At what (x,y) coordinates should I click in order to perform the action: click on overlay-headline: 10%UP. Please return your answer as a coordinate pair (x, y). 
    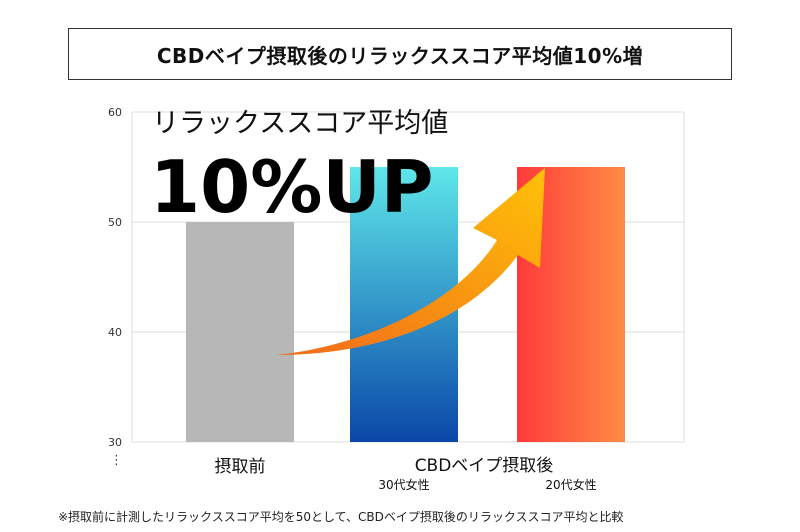
    Looking at the image, I should click on (292, 187).